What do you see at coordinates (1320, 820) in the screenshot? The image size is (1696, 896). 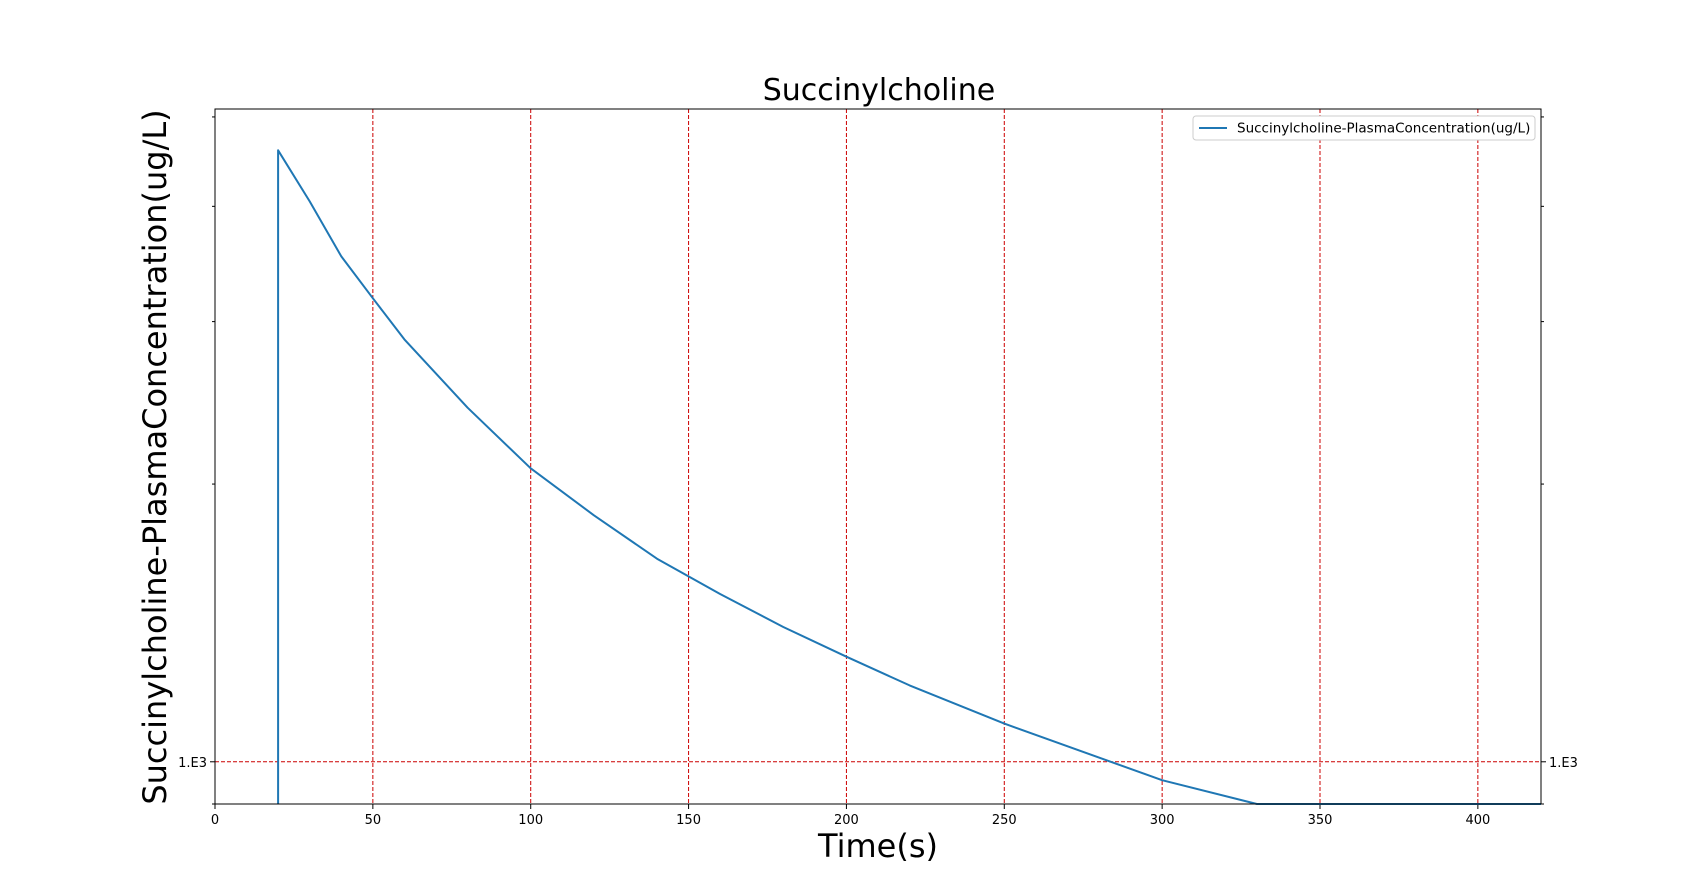 I see `x-tick-label: 350` at bounding box center [1320, 820].